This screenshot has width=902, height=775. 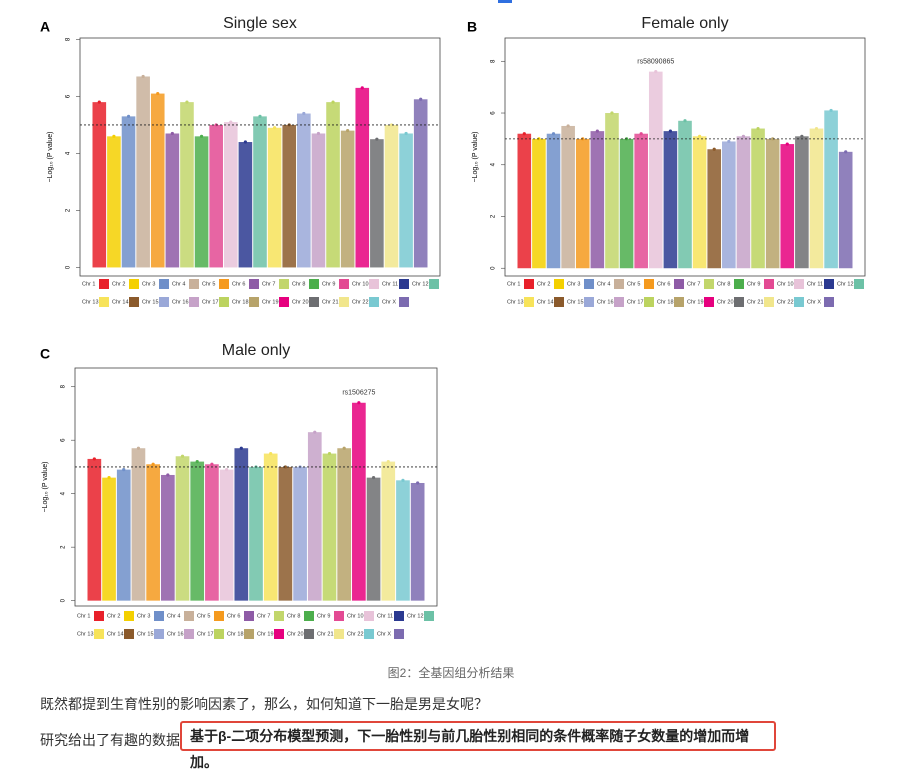 I want to click on panel-label: C, so click(x=45, y=354).